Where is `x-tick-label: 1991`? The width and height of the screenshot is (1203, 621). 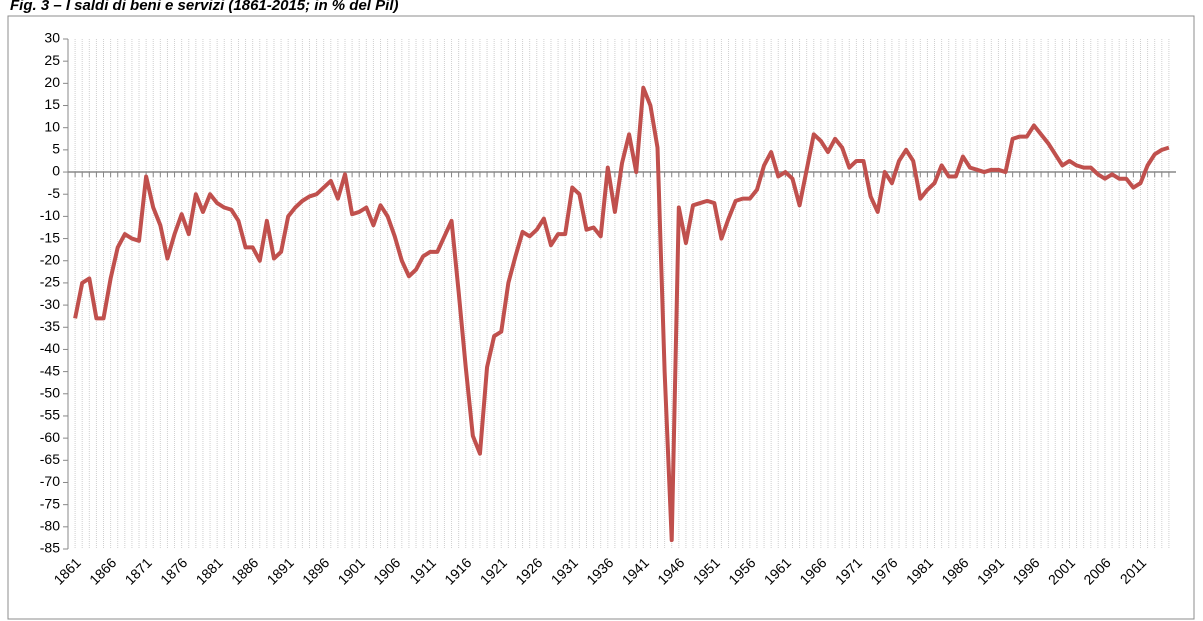 x-tick-label: 1991 is located at coordinates (990, 570).